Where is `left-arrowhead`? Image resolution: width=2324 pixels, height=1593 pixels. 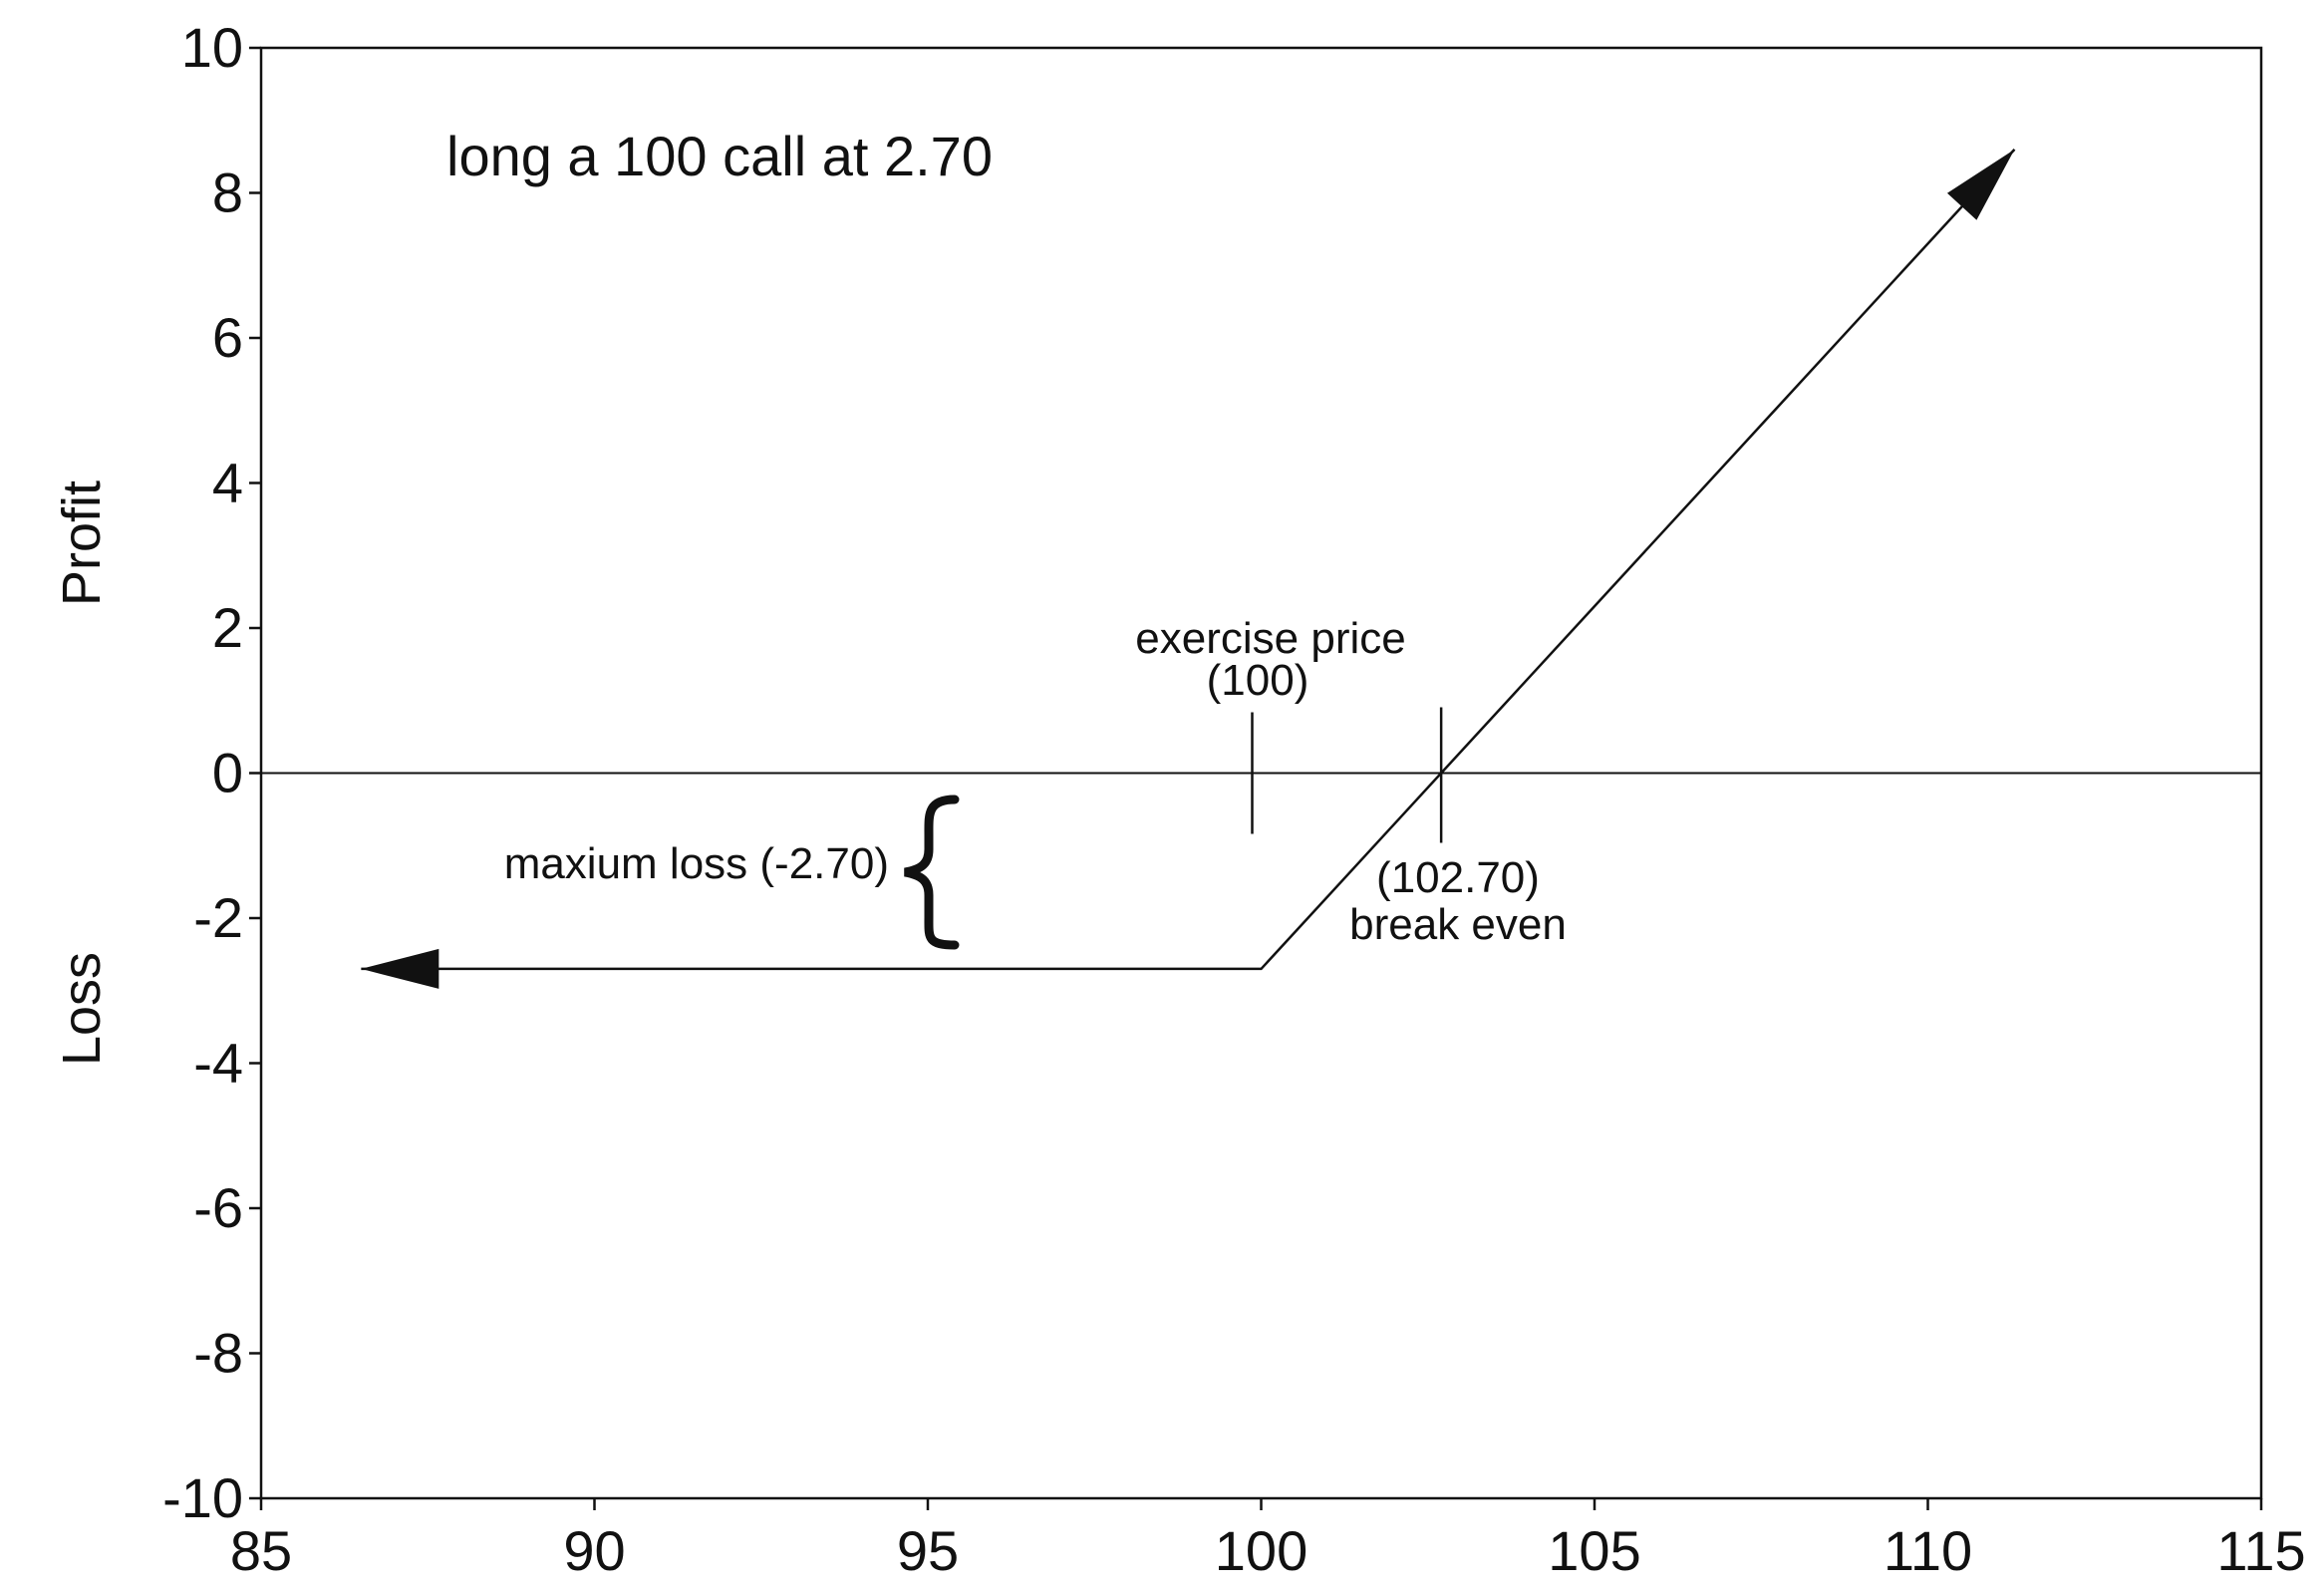 left-arrowhead is located at coordinates (400, 968).